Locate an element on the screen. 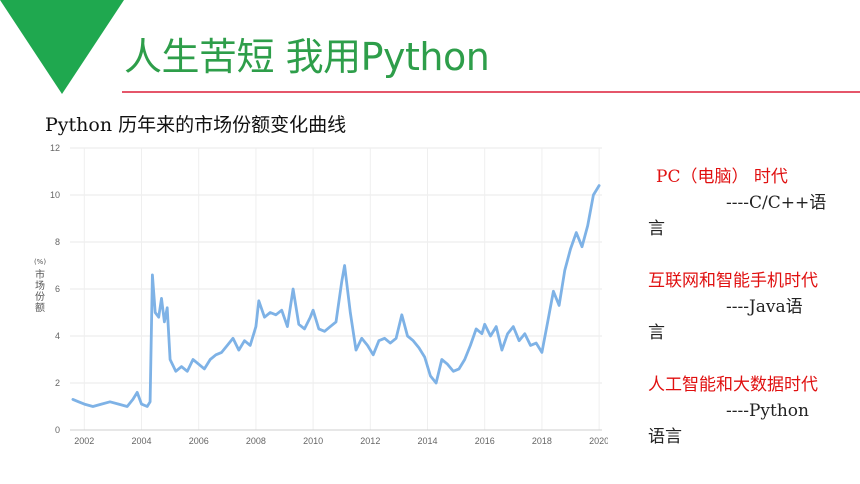  era-language: ----Java语 is located at coordinates (750, 307).